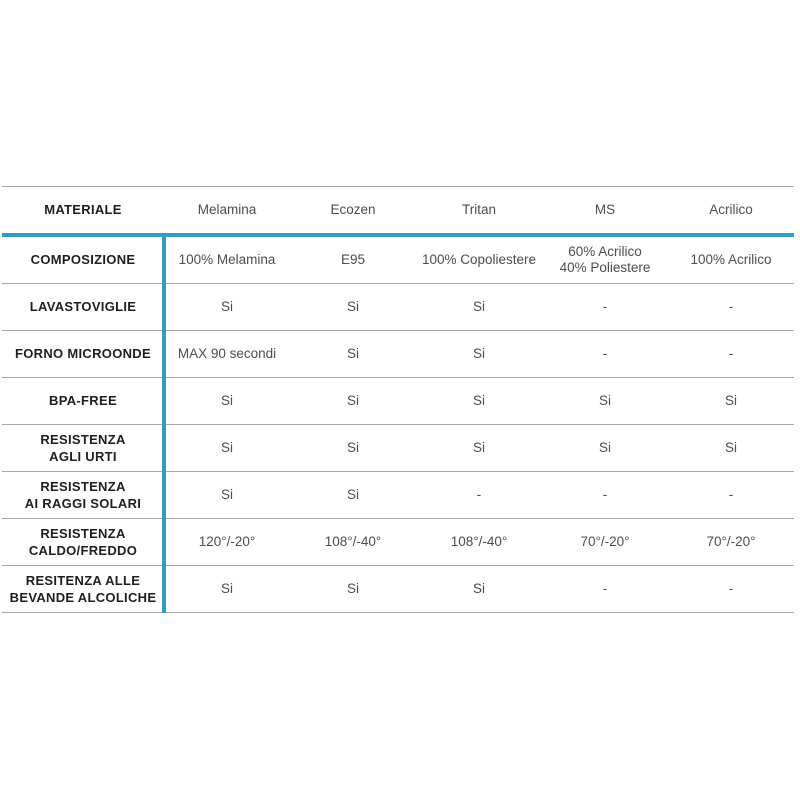  I want to click on row-label-bpa-free: BPA-FREE, so click(83, 401).